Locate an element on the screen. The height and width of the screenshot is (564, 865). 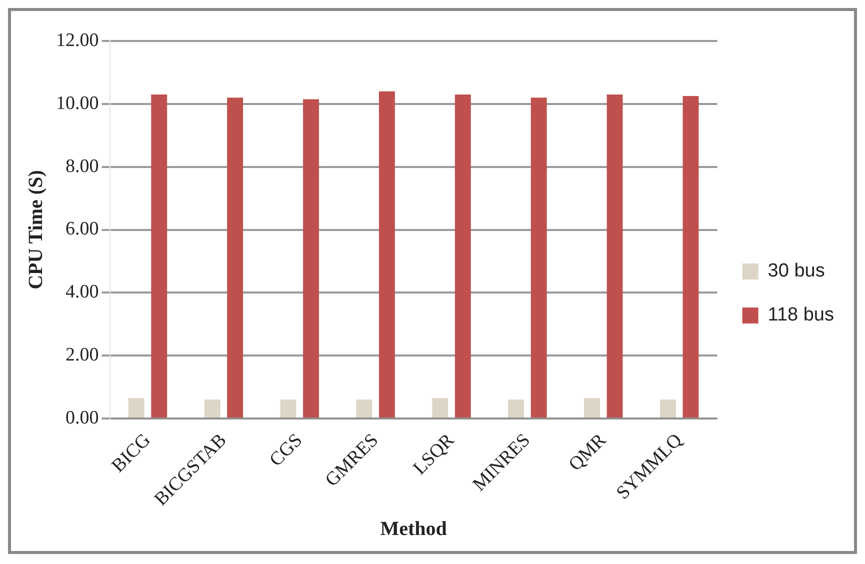
y-tick-label: 6.00 is located at coordinates (82, 229).